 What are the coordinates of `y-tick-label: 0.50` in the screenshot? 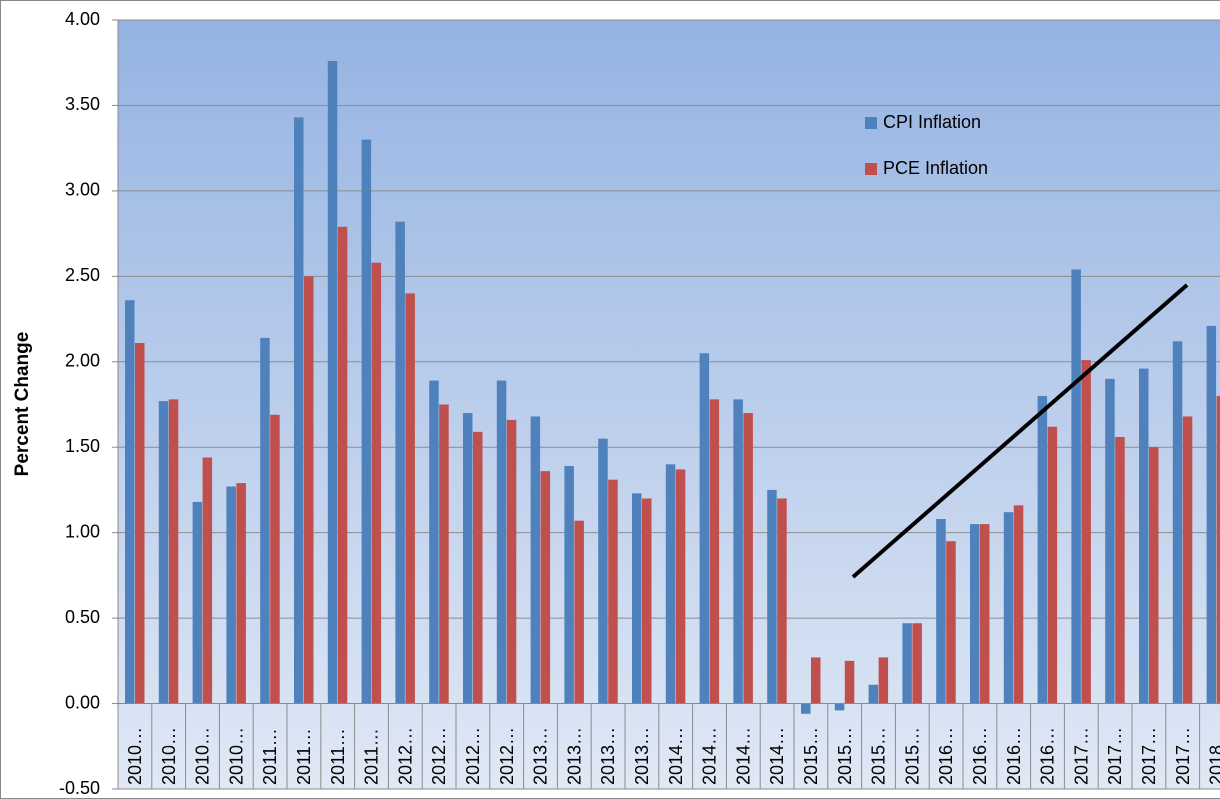 It's located at (82, 617).